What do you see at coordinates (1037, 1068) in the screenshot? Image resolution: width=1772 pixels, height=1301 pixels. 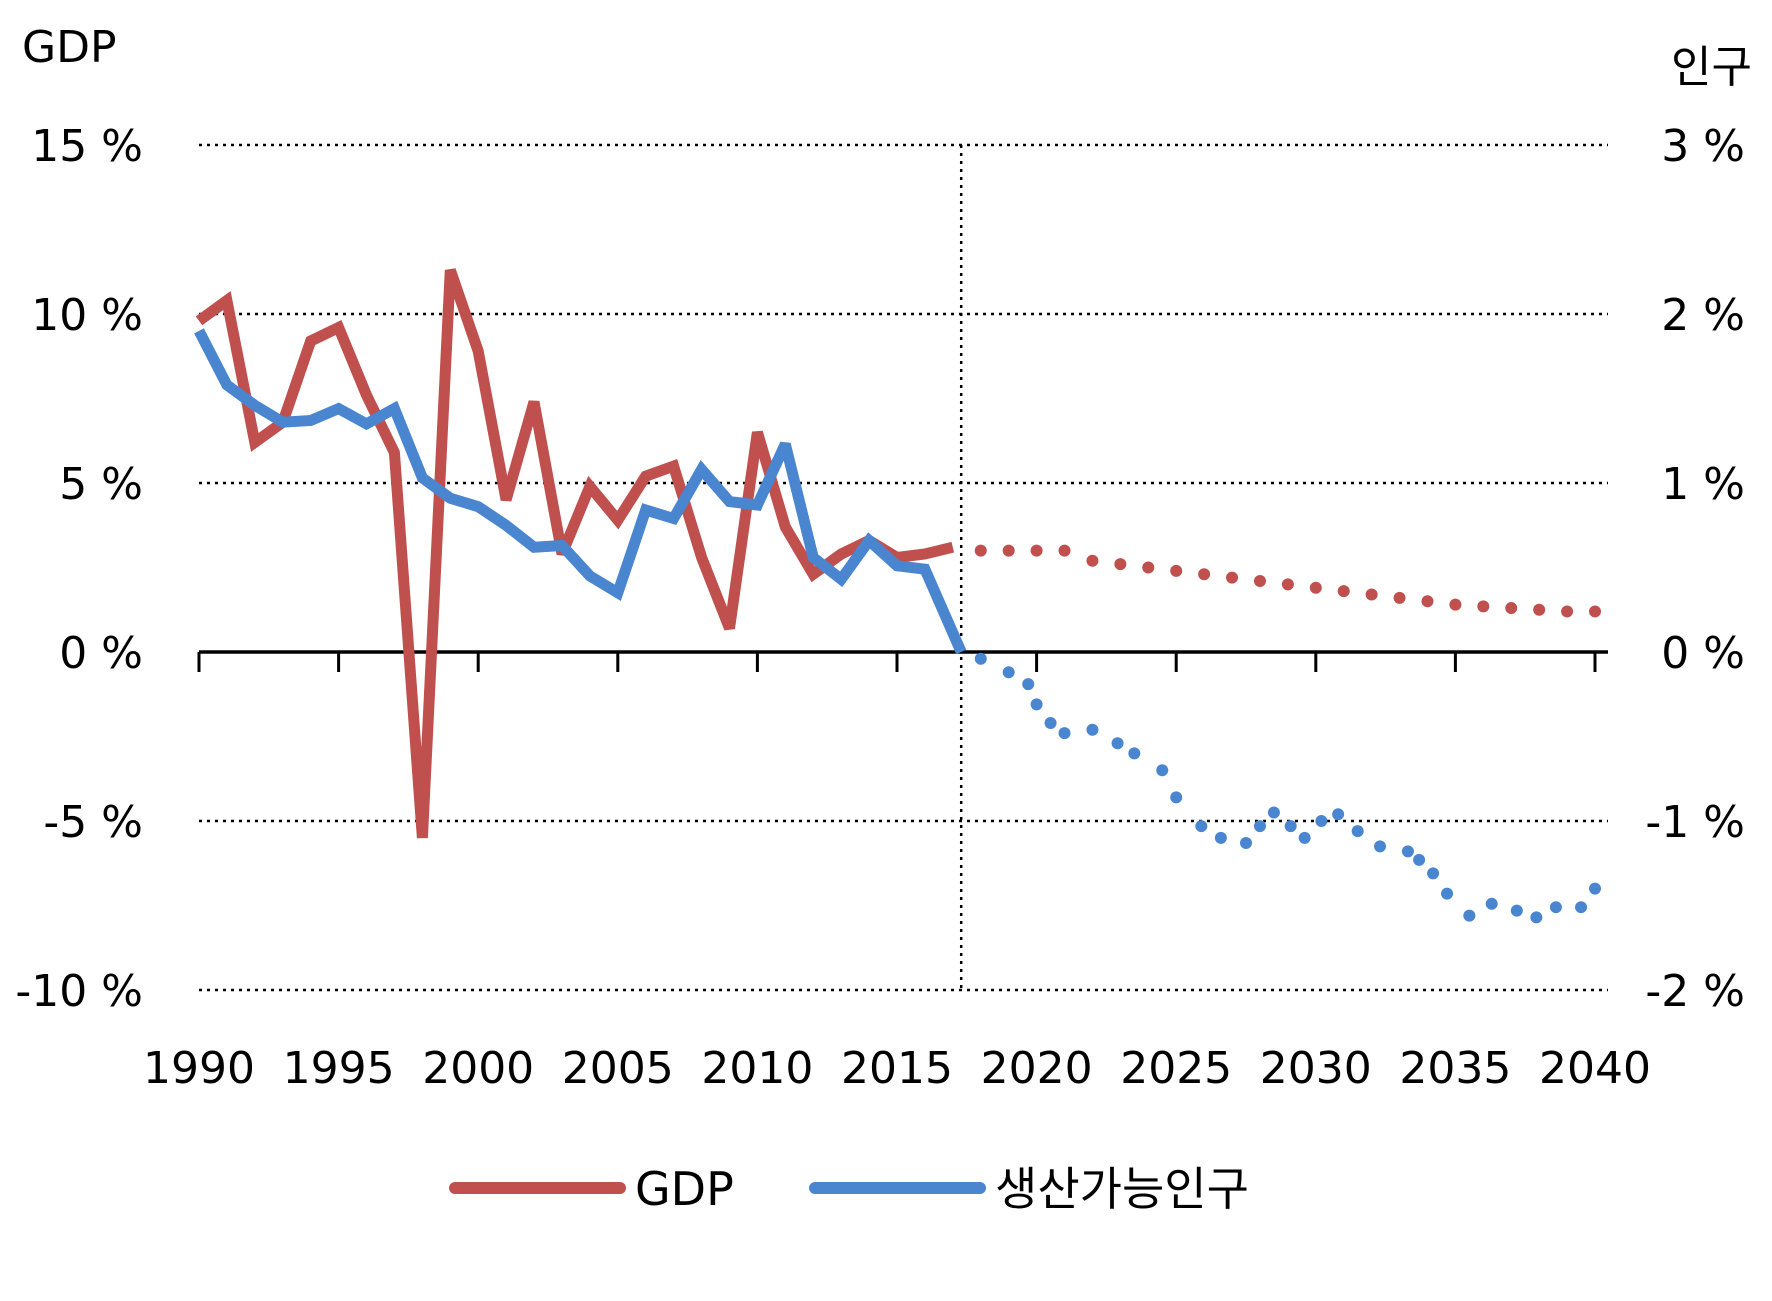 I see `x-tick-label: 2020` at bounding box center [1037, 1068].